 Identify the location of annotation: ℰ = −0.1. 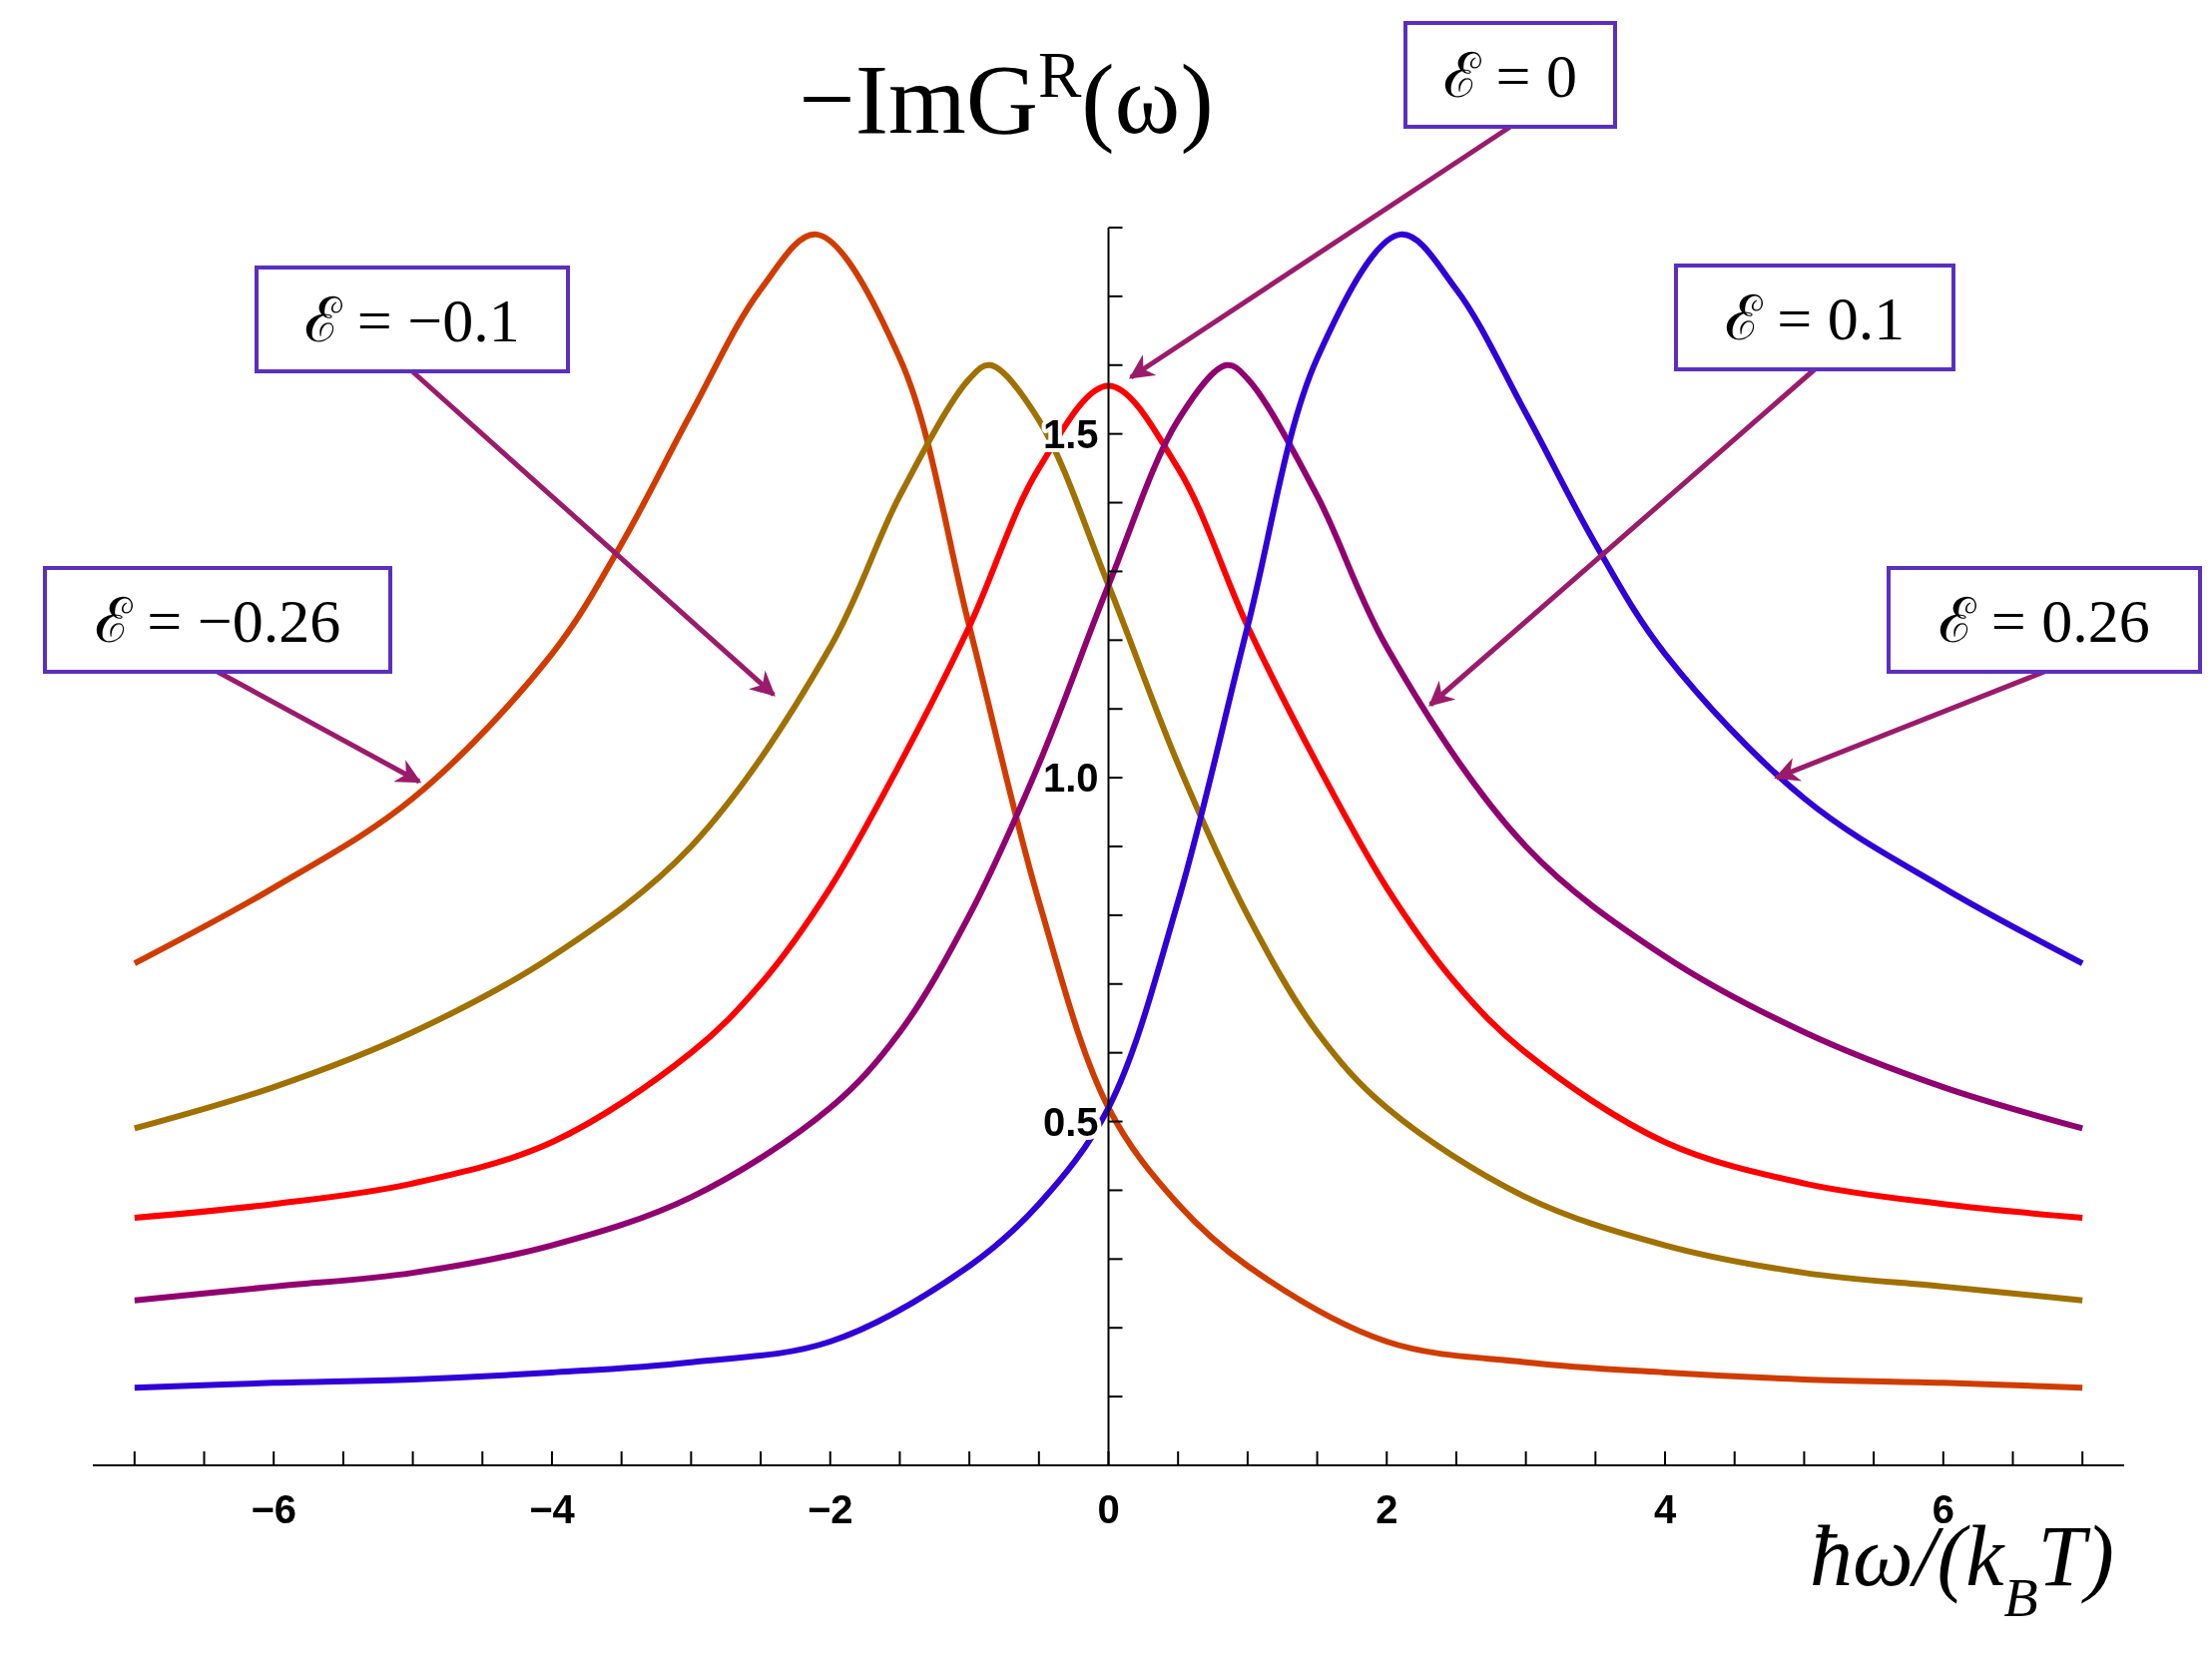
(412, 320).